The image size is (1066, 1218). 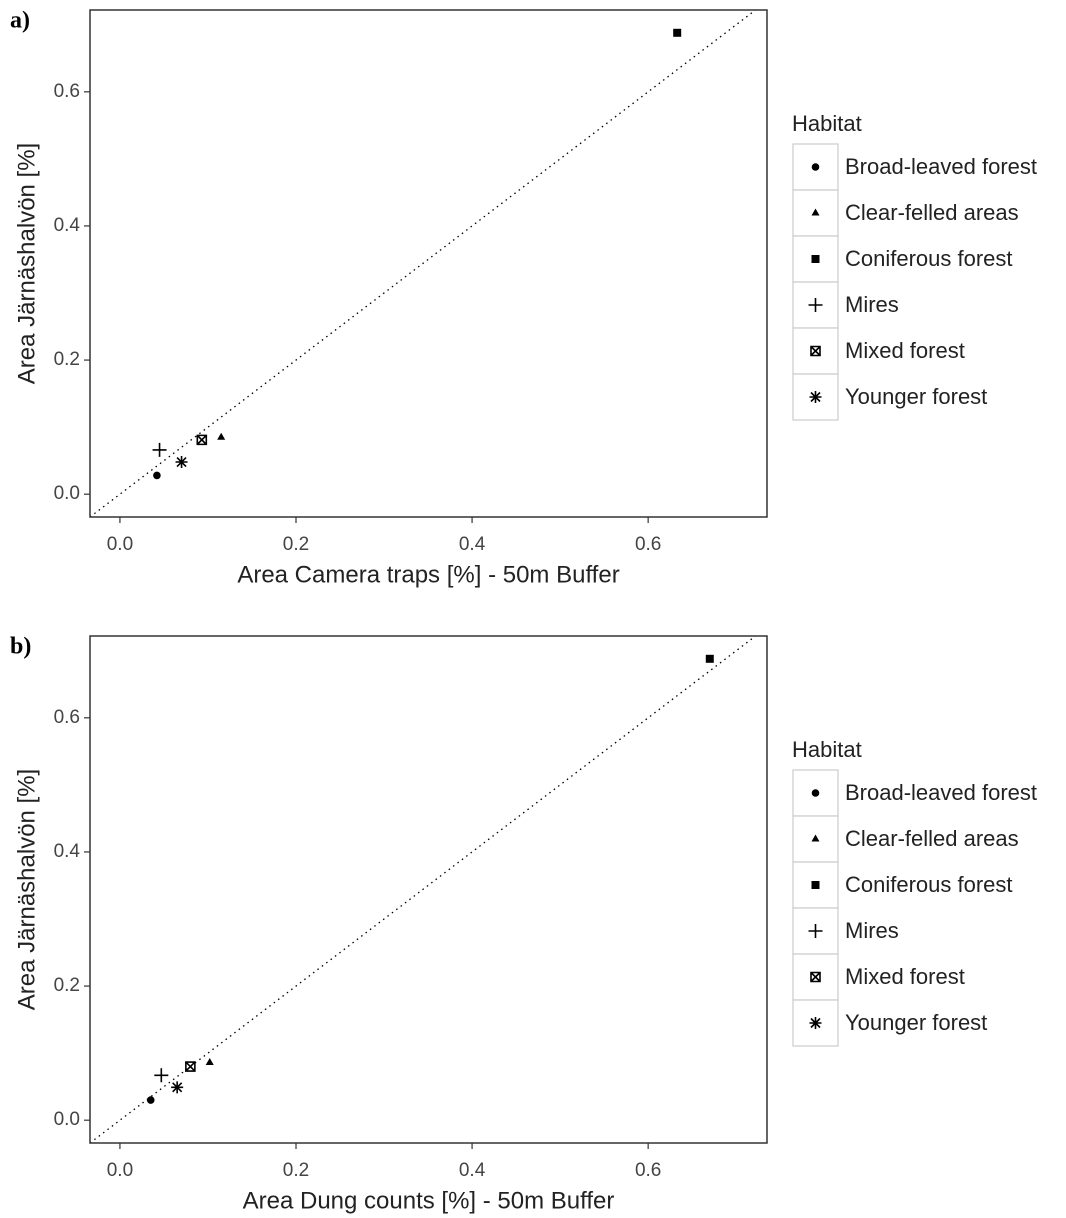 What do you see at coordinates (429, 1200) in the screenshot?
I see `x-axis-title: Area Dung counts [%] - 50m Buffer` at bounding box center [429, 1200].